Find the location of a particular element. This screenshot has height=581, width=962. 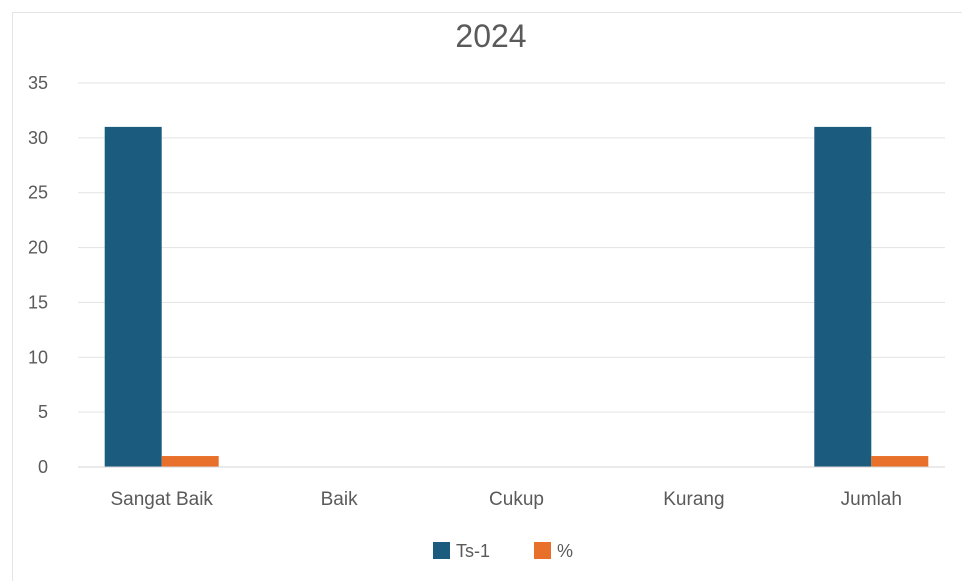

x-category-label: Baik is located at coordinates (339, 499).